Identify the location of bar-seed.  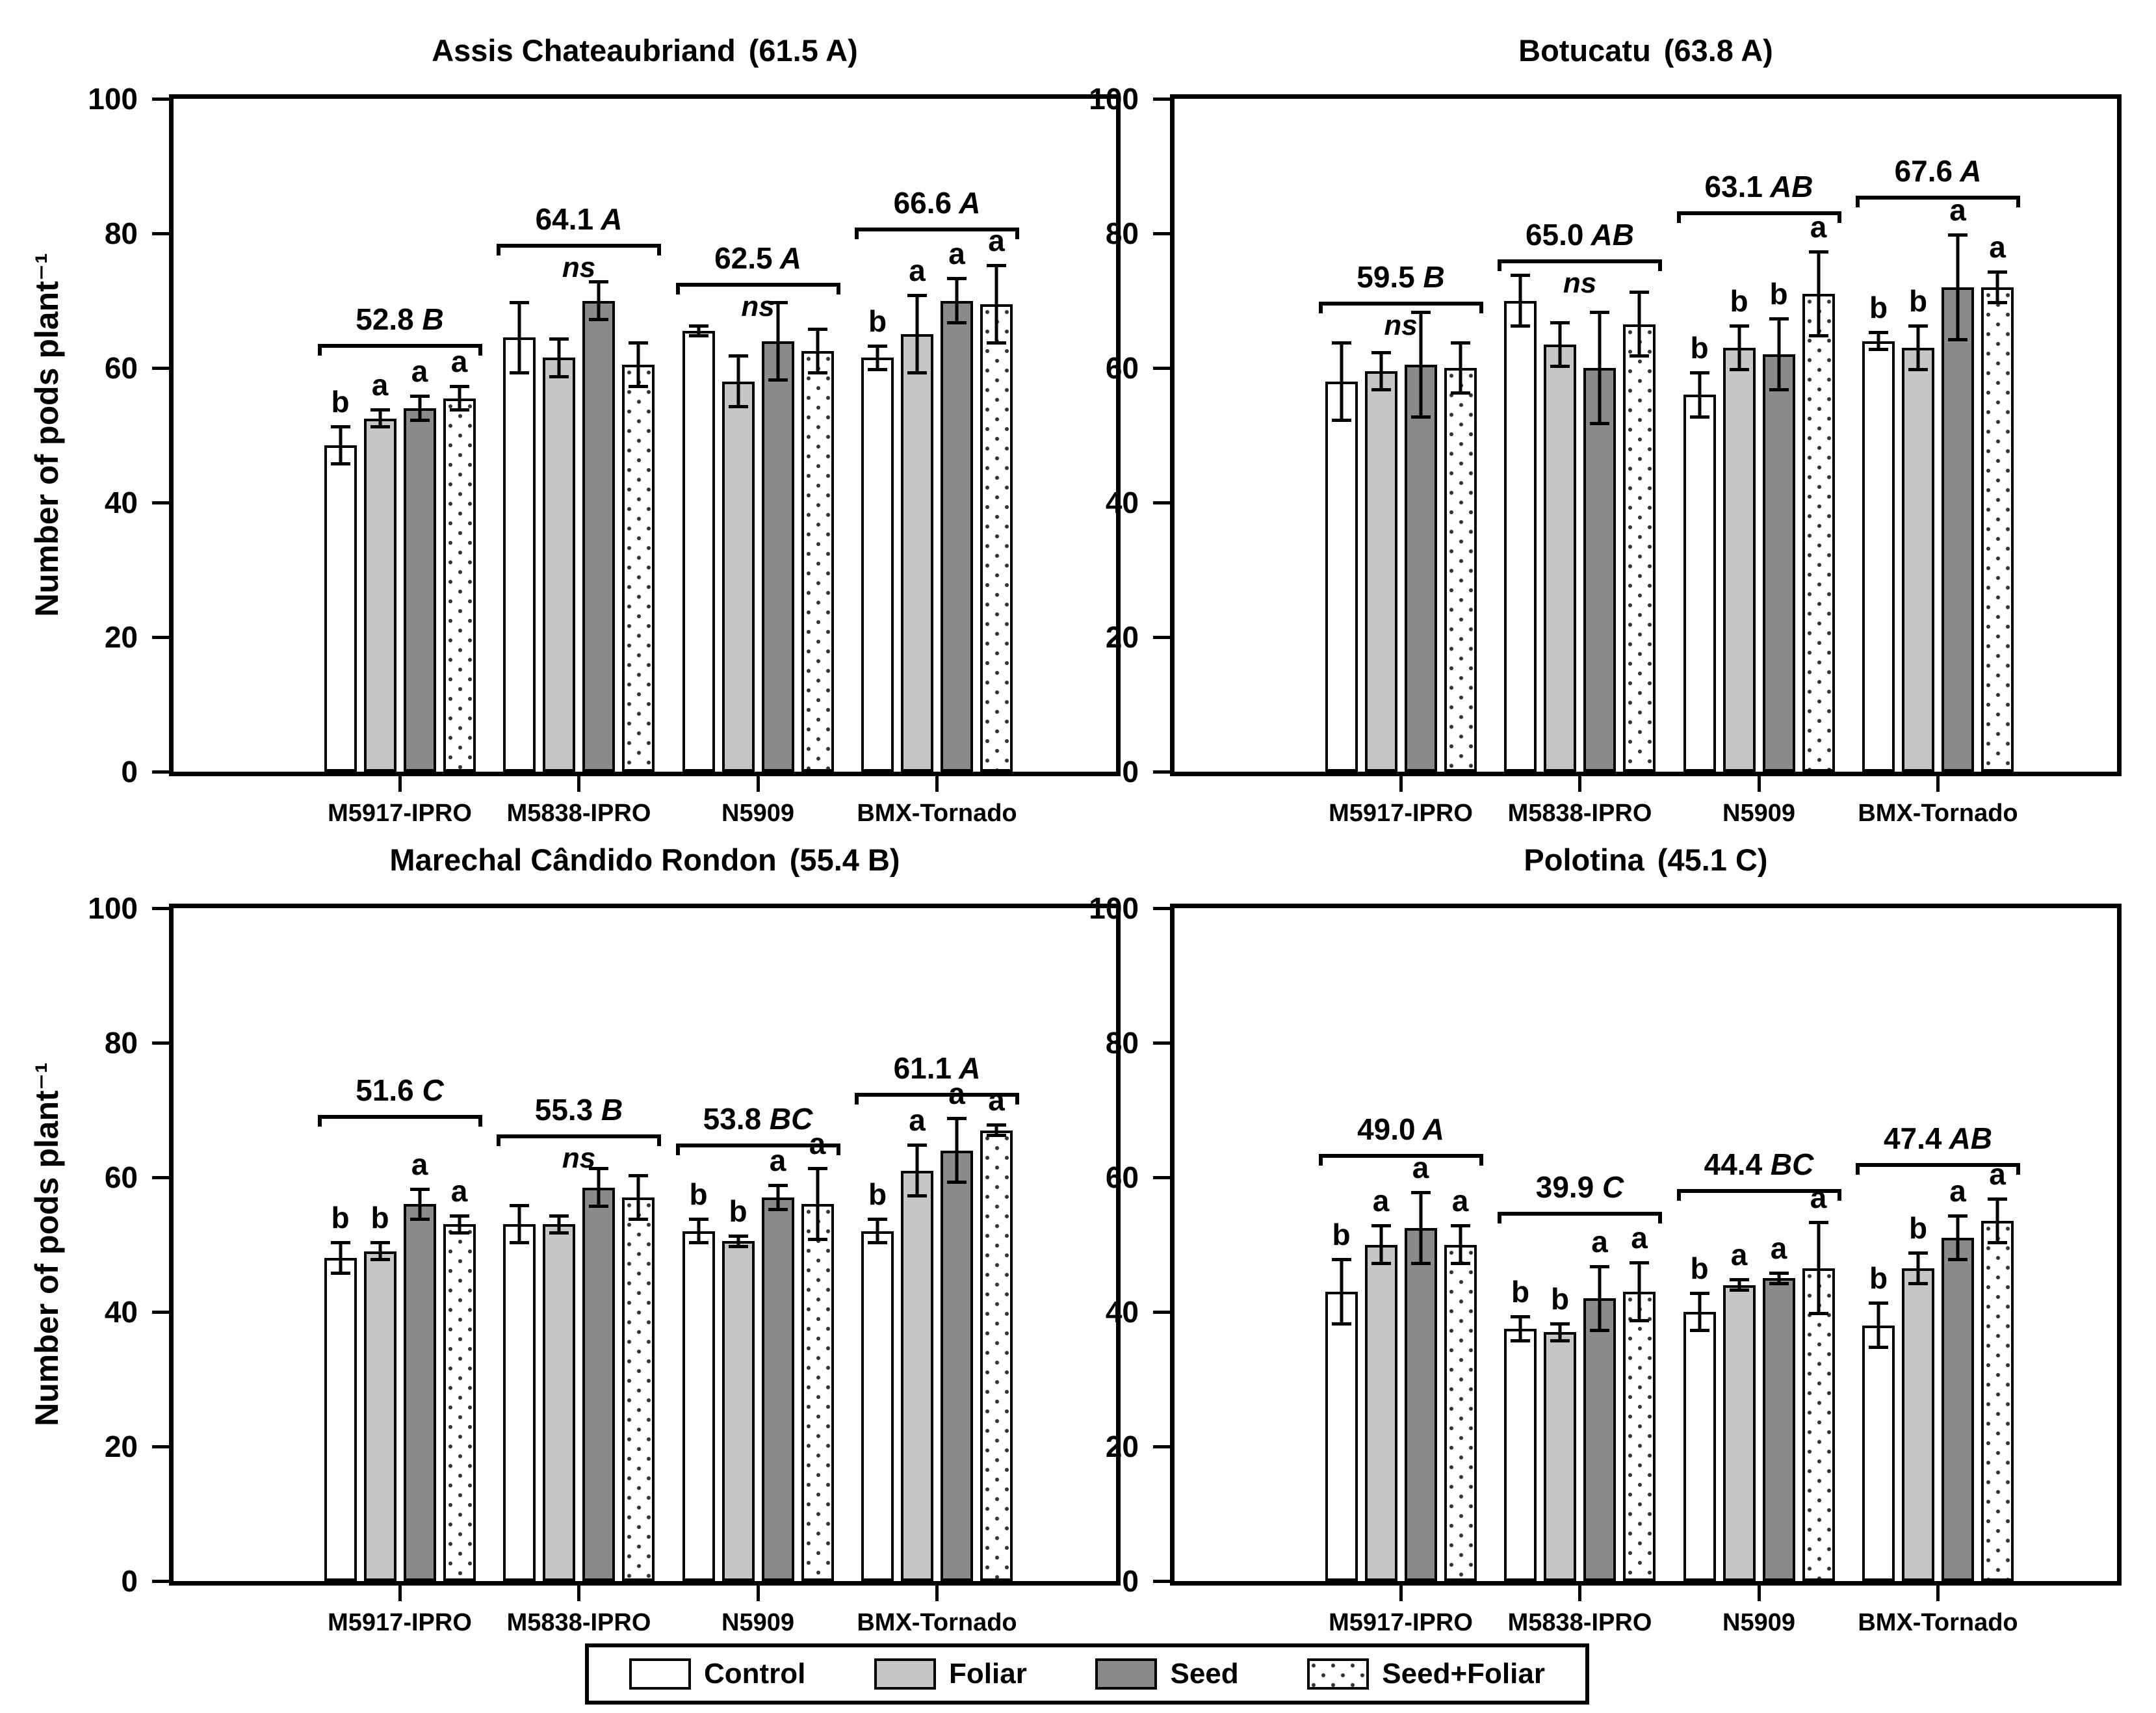
(1958, 1410).